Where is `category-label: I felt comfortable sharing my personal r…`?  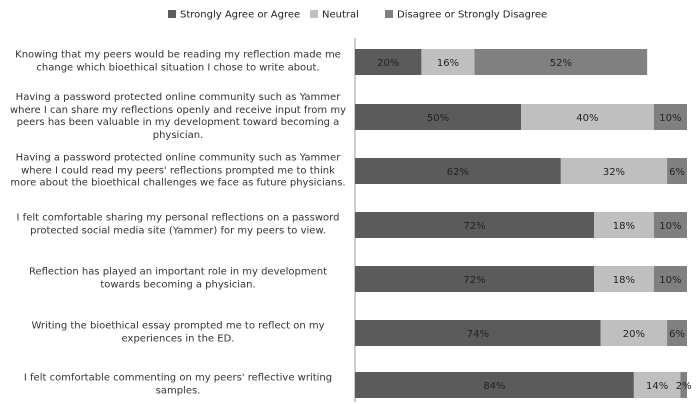 category-label: I felt comfortable sharing my personal r… is located at coordinates (178, 224).